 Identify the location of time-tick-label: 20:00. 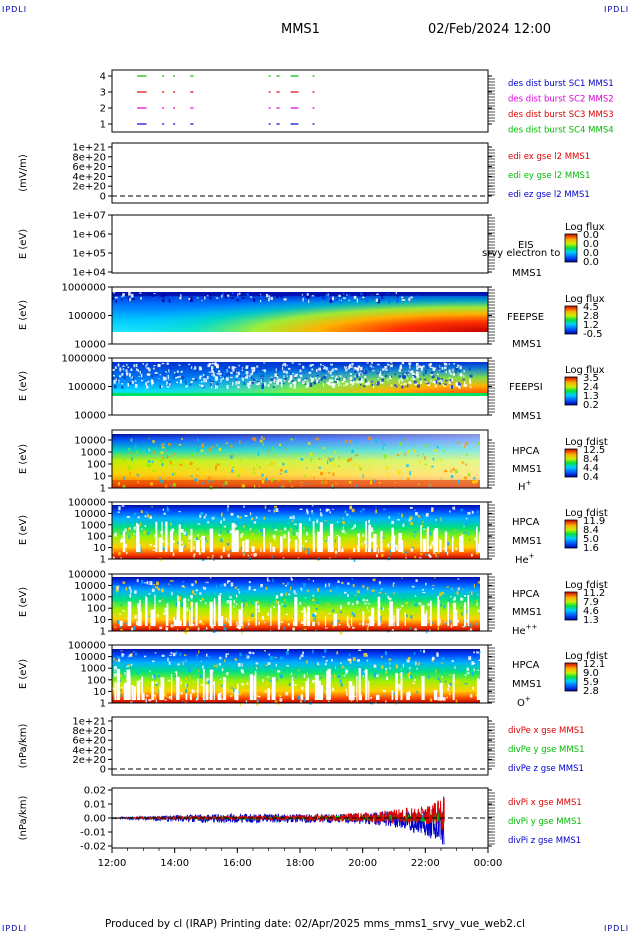
(362, 863).